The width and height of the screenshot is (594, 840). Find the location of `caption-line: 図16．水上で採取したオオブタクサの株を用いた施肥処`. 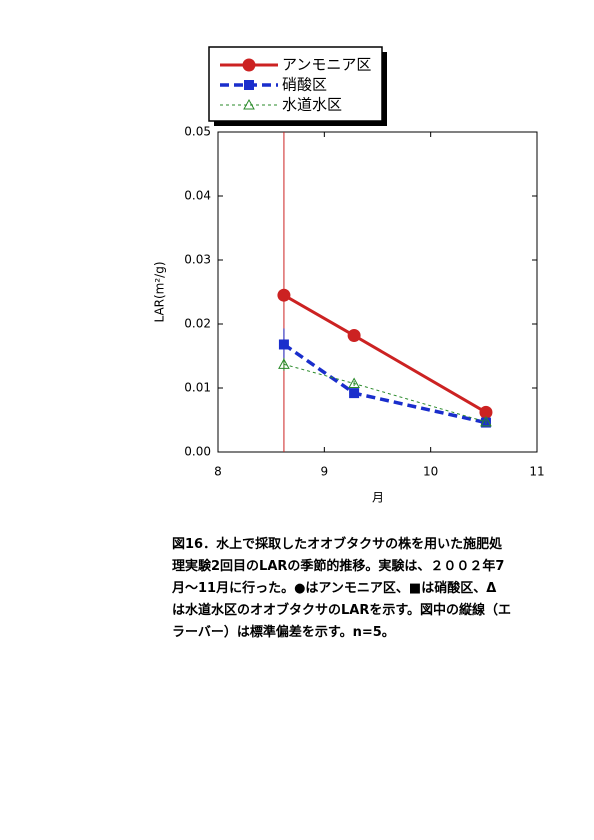

caption-line: 図16．水上で採取したオオブタクサの株を用いた施肥処 is located at coordinates (337, 544).